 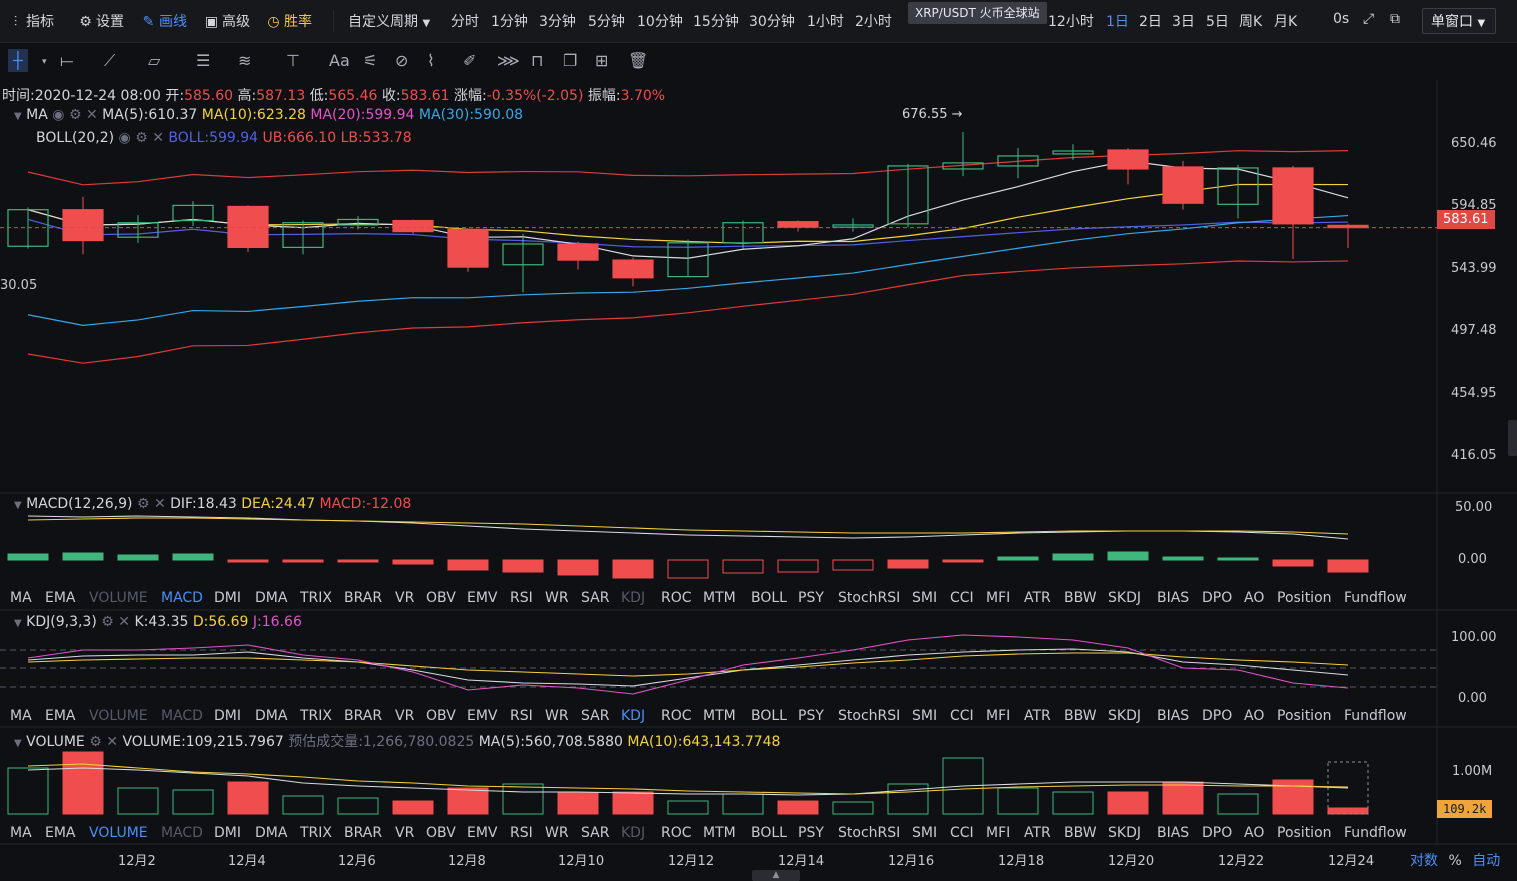 I want to click on indicator-tab-bias: BIAS, so click(x=1173, y=716).